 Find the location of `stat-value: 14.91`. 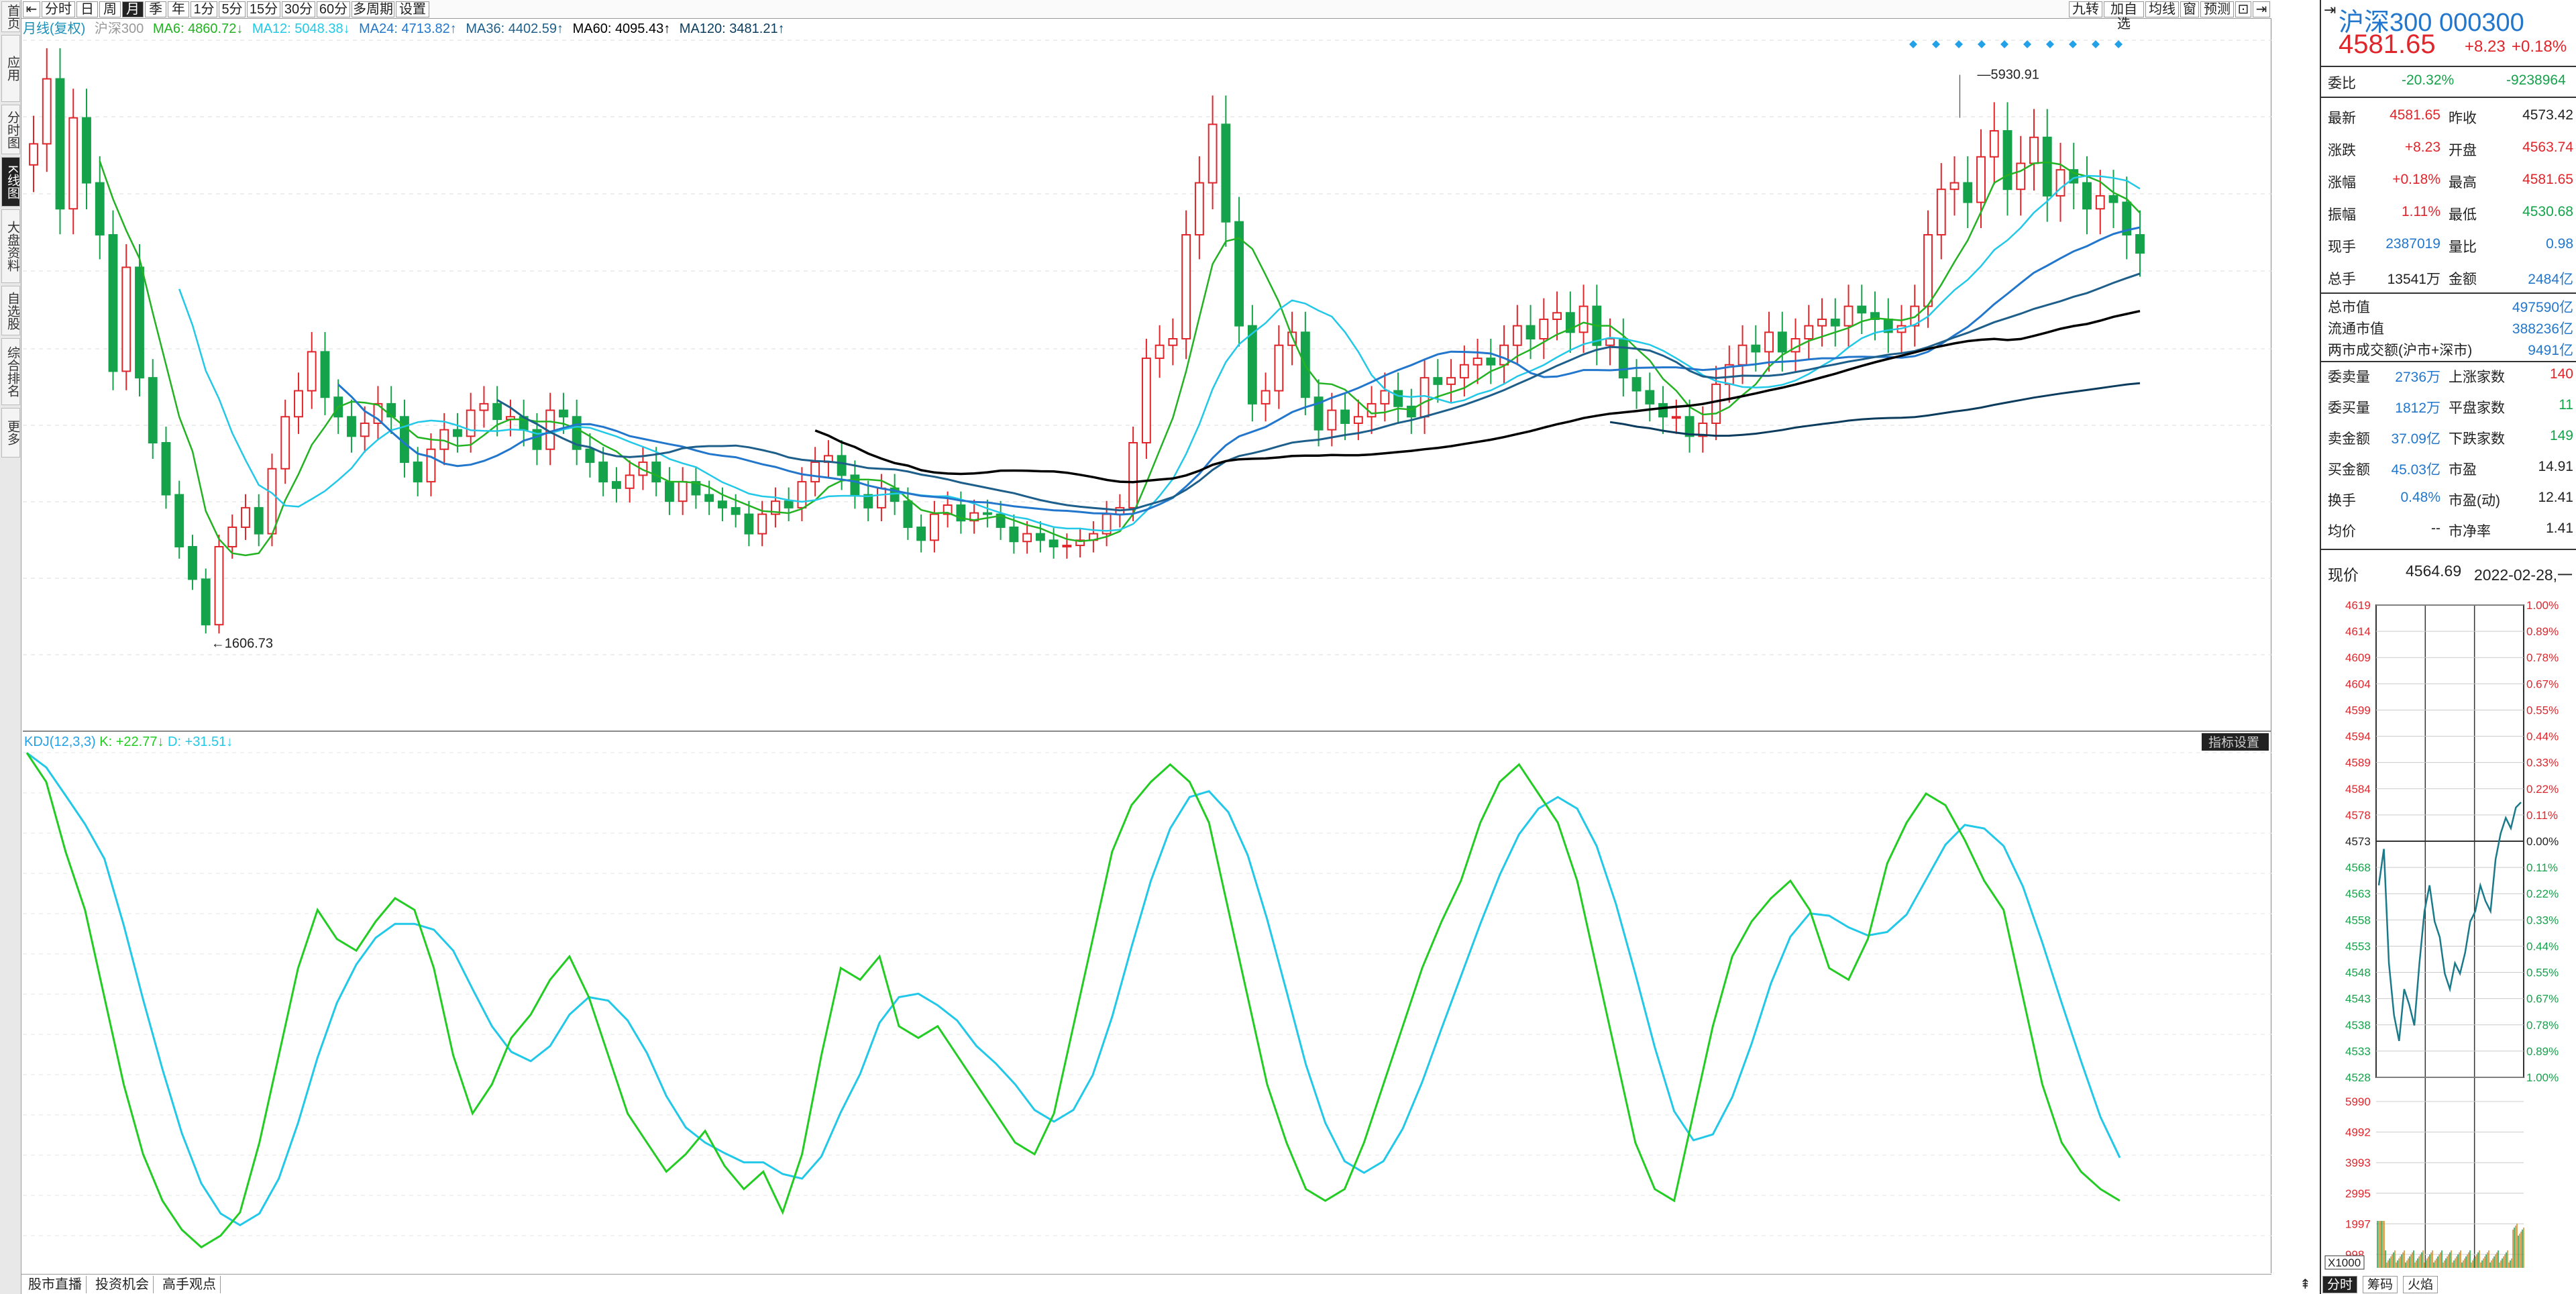

stat-value: 14.91 is located at coordinates (2555, 466).